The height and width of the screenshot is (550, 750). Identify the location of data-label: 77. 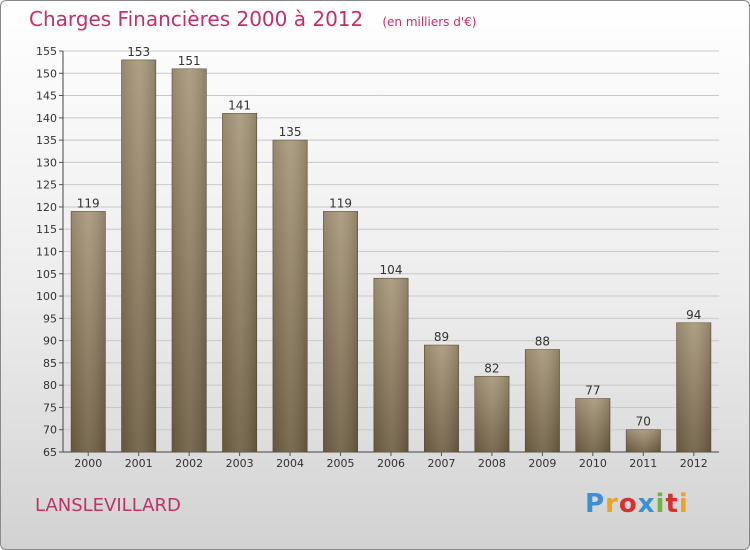
(592, 391).